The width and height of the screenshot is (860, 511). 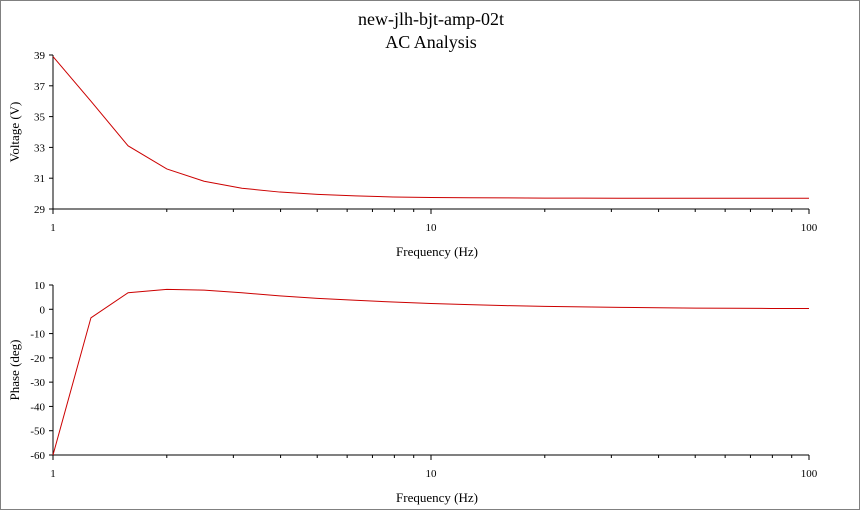 What do you see at coordinates (14, 132) in the screenshot?
I see `y-axis-label: Voltage (V)` at bounding box center [14, 132].